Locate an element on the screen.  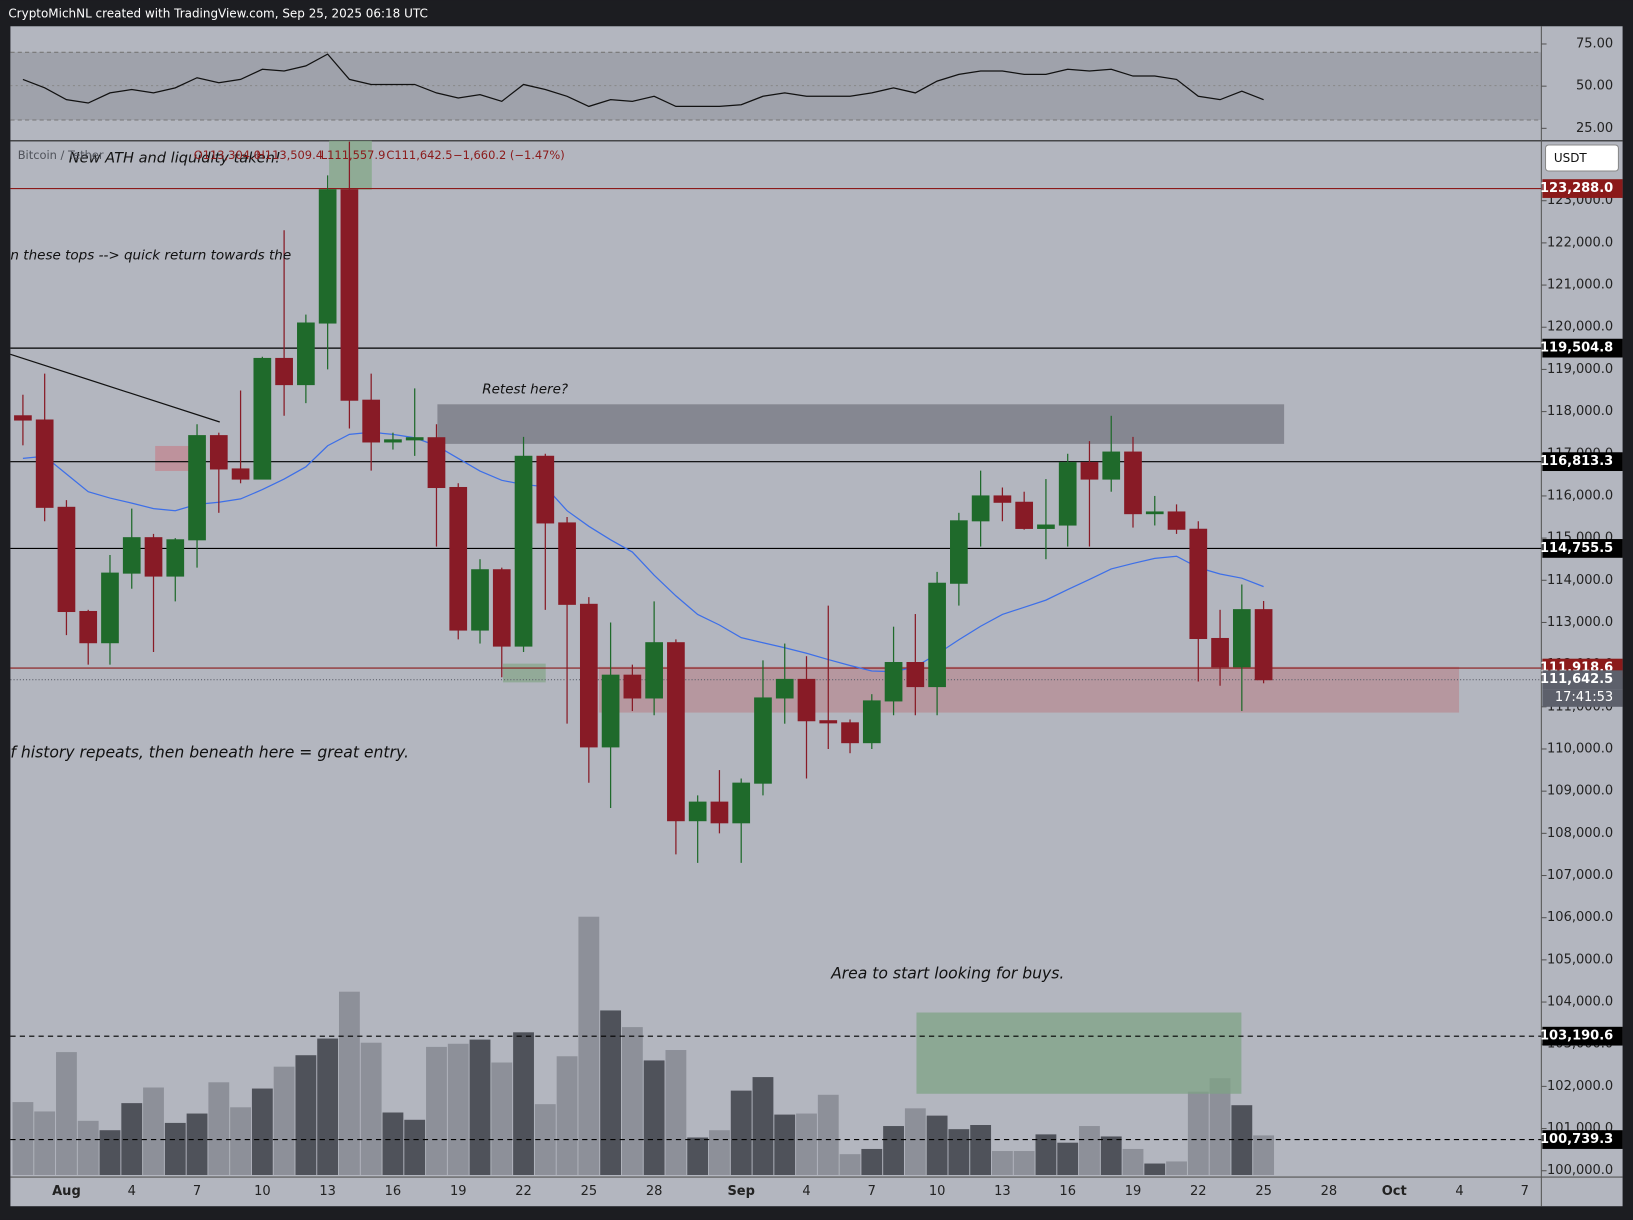
price-badge-label: 103,190.6 is located at coordinates (1576, 1036).